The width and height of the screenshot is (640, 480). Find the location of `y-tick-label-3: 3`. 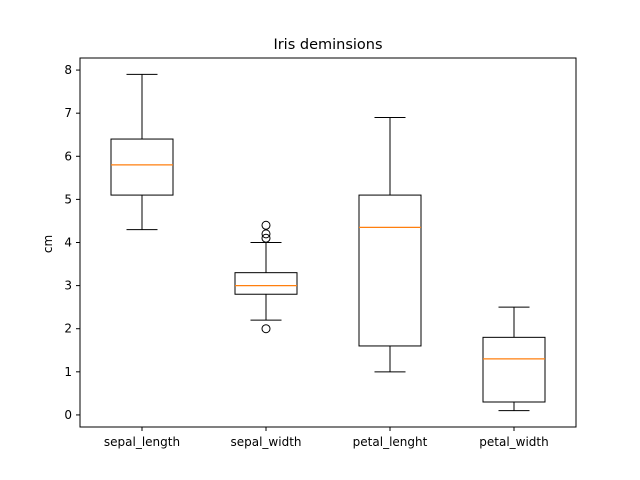

y-tick-label-3: 3 is located at coordinates (68, 286).